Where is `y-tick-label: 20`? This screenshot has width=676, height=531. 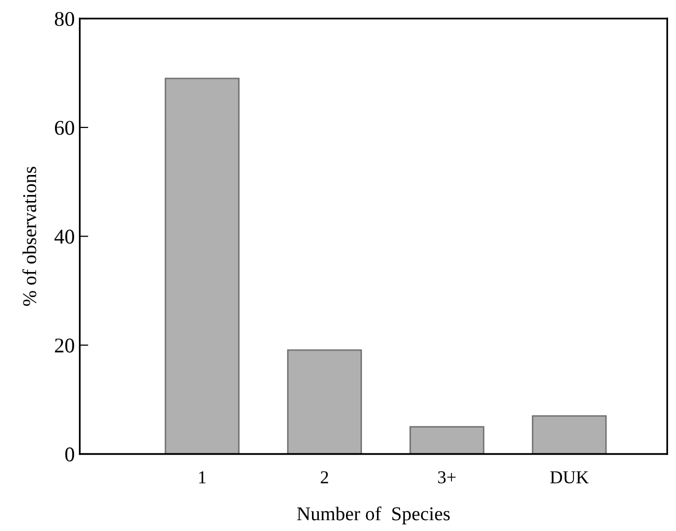 y-tick-label: 20 is located at coordinates (64, 345).